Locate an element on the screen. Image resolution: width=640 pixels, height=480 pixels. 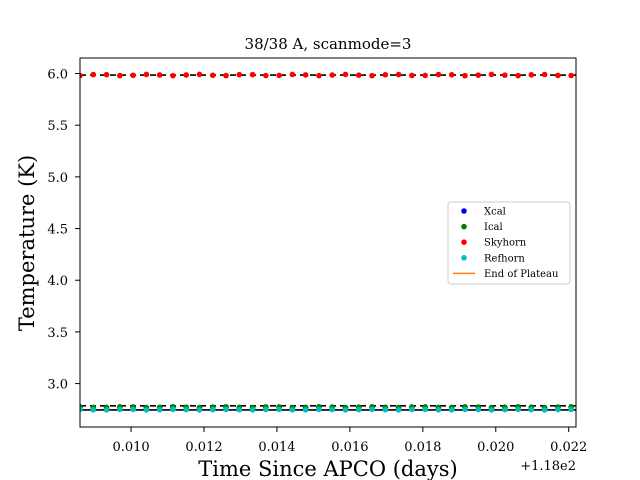
y-tick-label: 4.5 is located at coordinates (57, 230).